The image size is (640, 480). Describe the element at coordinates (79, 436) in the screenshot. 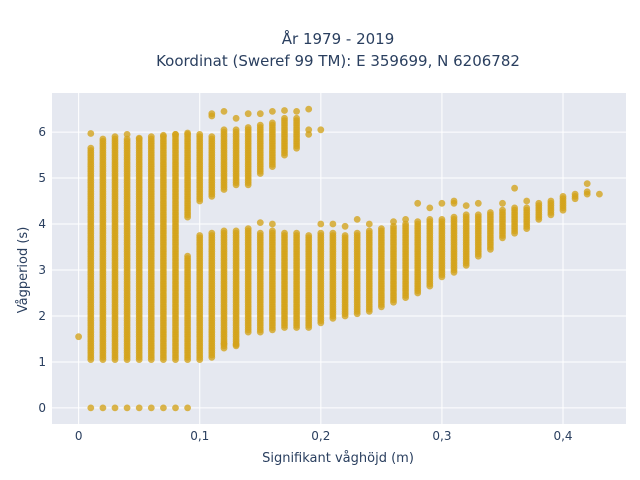

I see `x-tick-label: 0` at that location.